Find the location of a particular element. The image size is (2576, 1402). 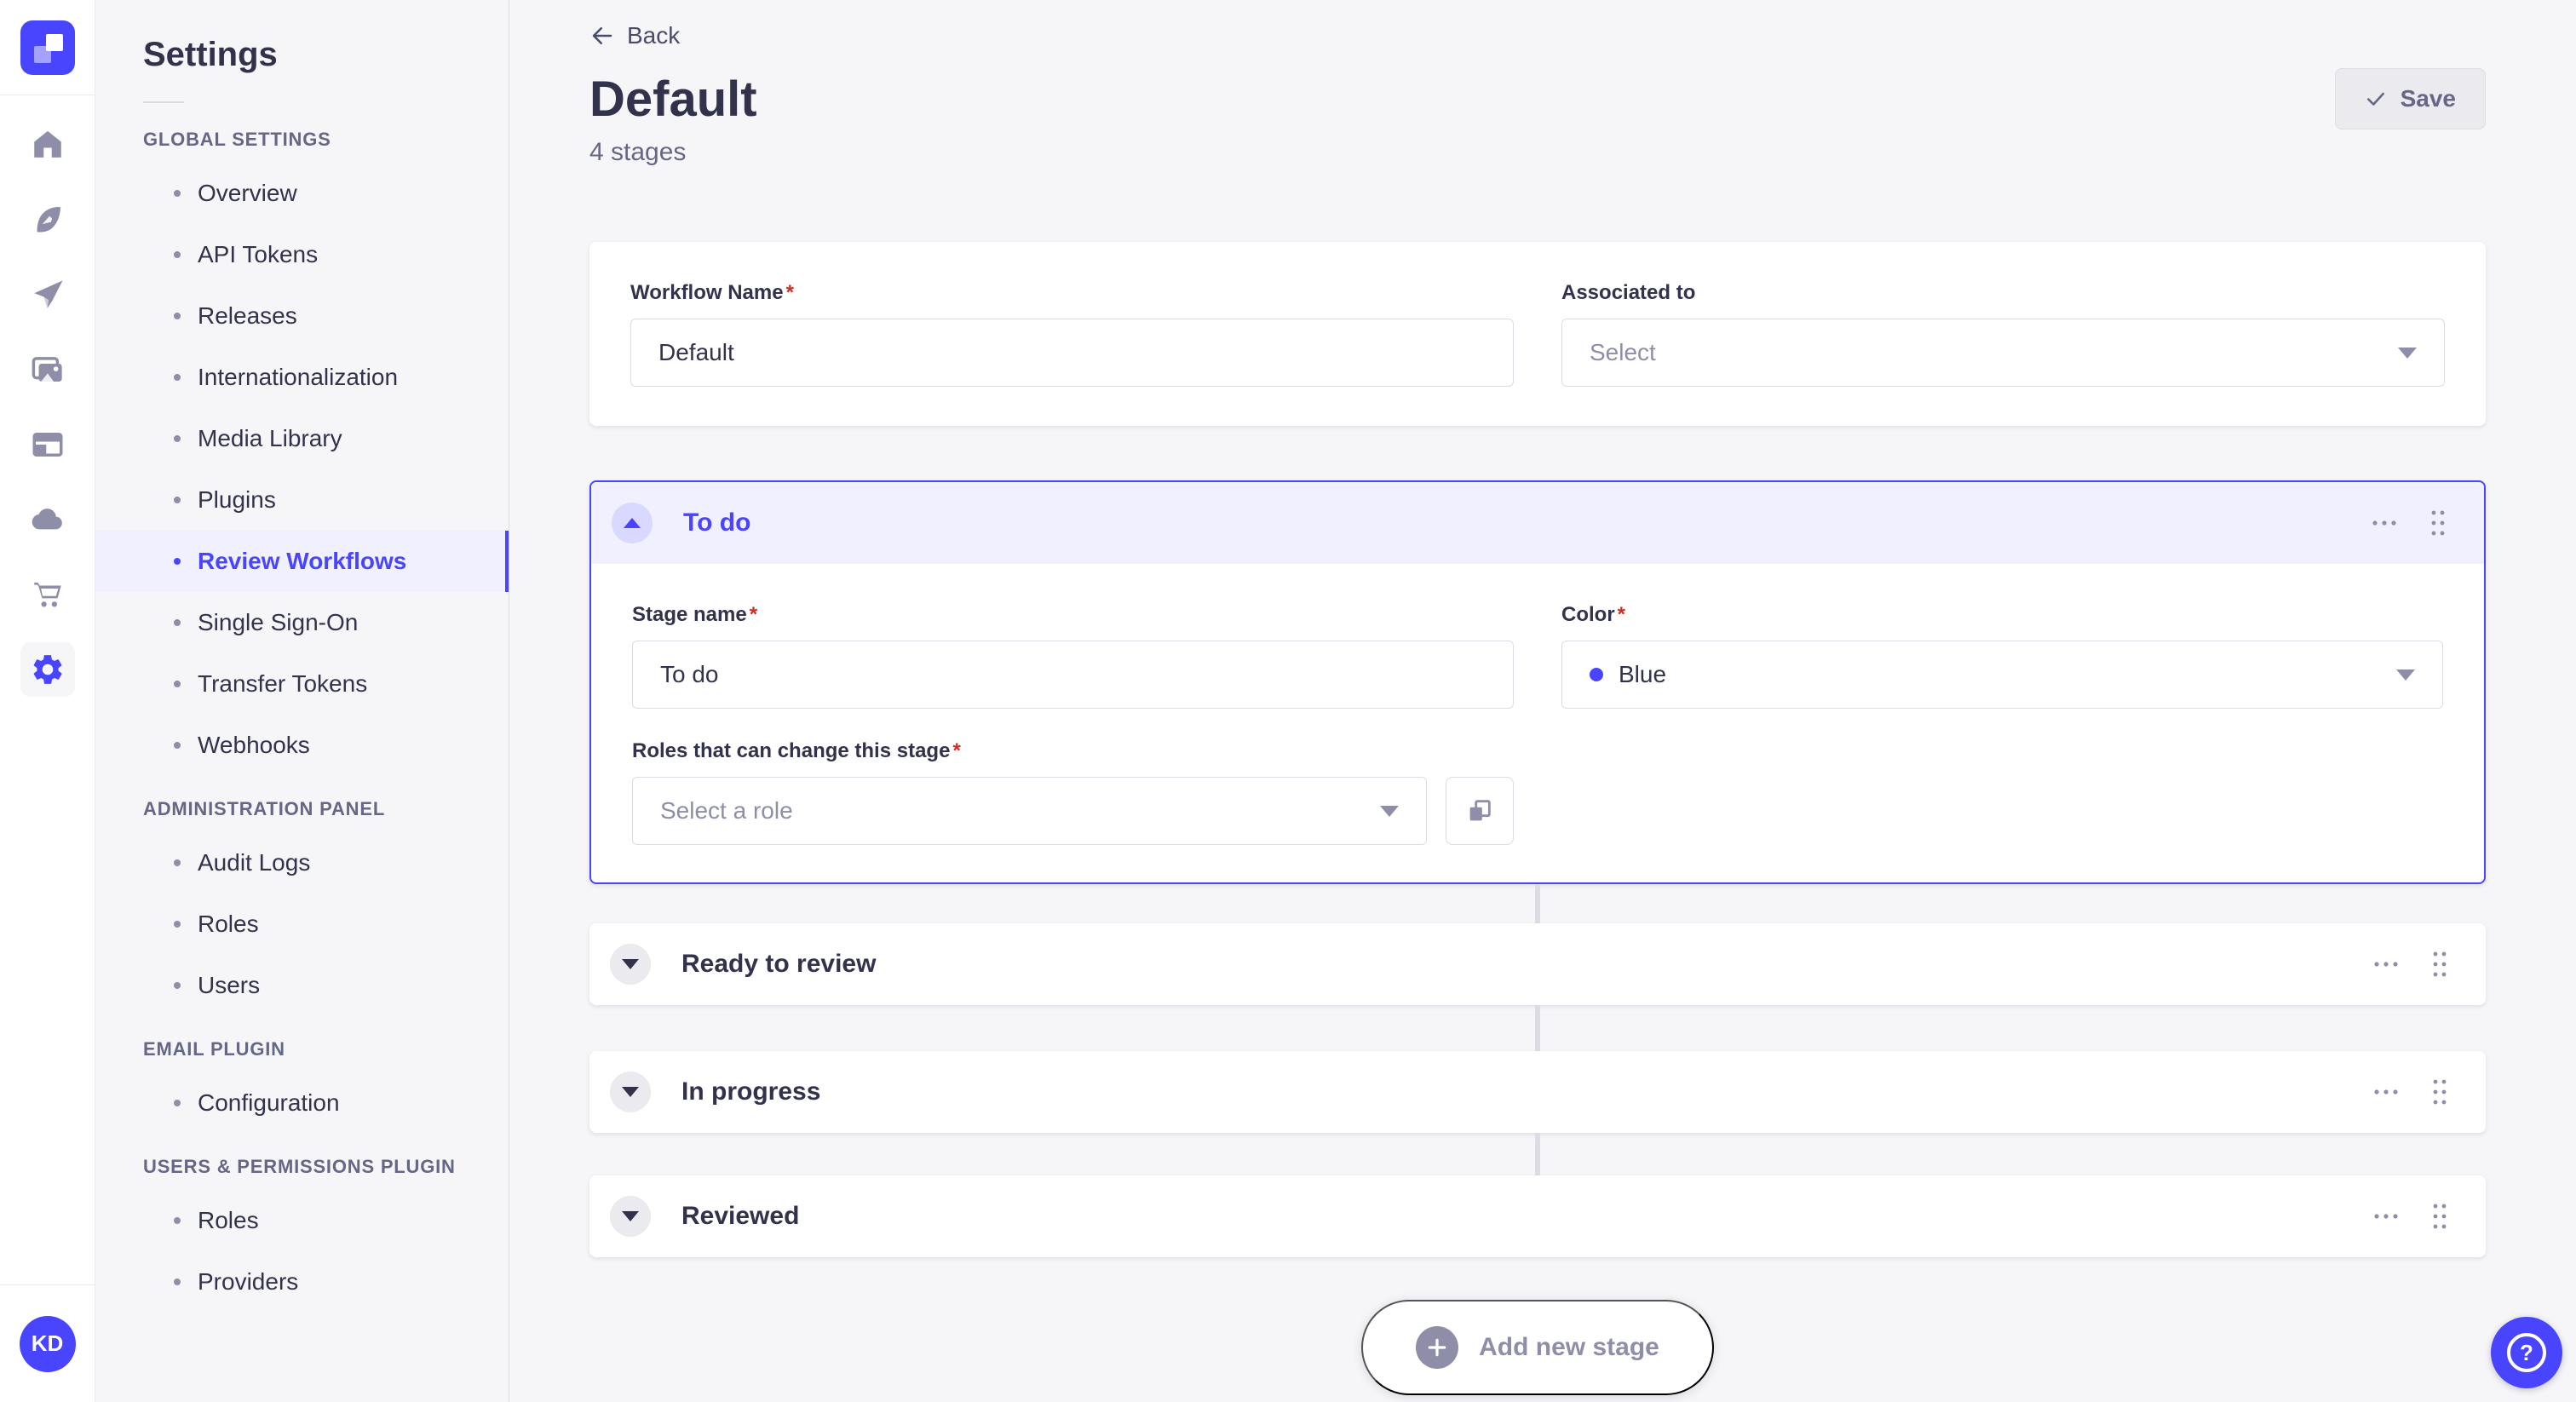

gear-icon is located at coordinates (48, 669).